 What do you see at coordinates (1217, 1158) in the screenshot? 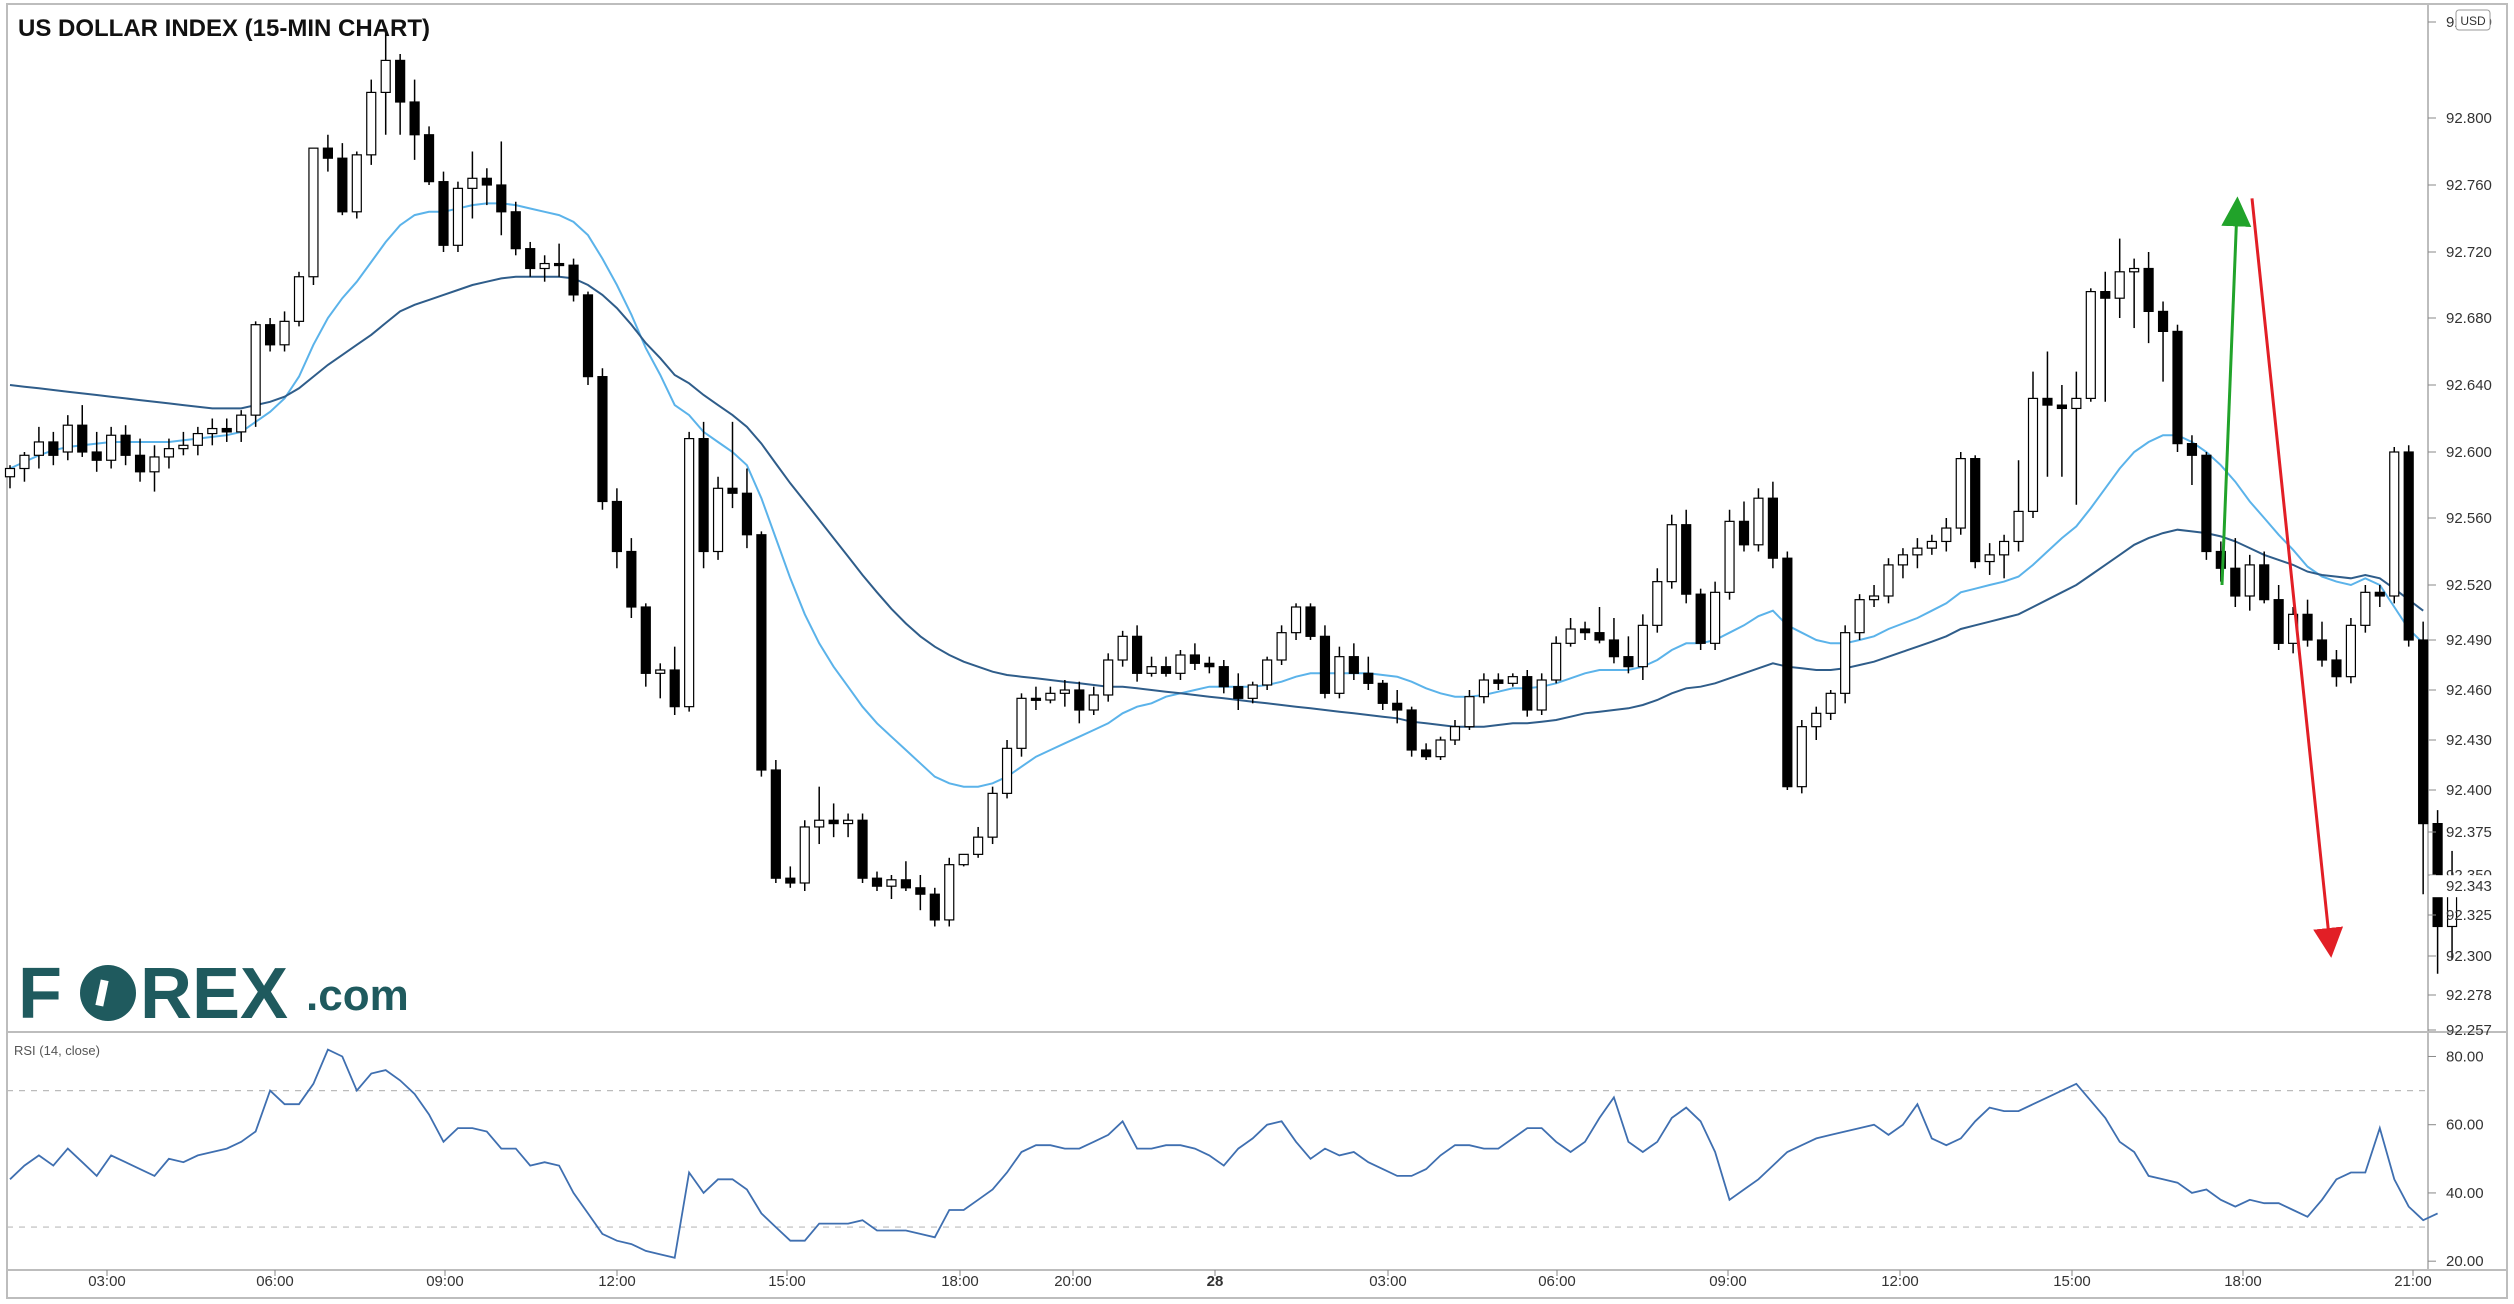
I see `rsi-reference-lines` at bounding box center [1217, 1158].